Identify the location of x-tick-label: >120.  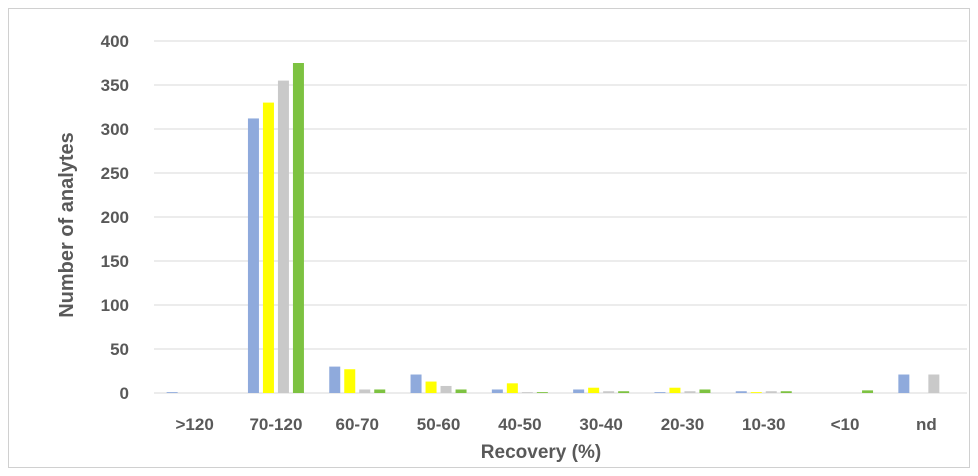
(195, 424).